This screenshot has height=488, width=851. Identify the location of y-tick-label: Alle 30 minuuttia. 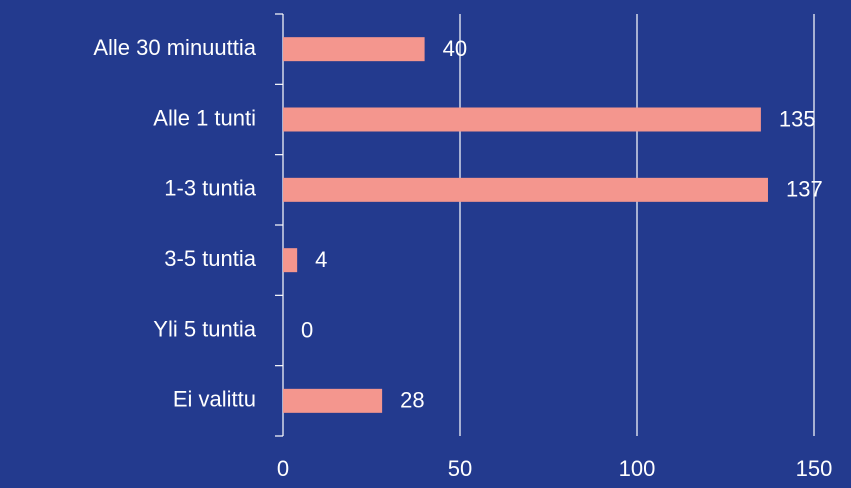
(174, 47).